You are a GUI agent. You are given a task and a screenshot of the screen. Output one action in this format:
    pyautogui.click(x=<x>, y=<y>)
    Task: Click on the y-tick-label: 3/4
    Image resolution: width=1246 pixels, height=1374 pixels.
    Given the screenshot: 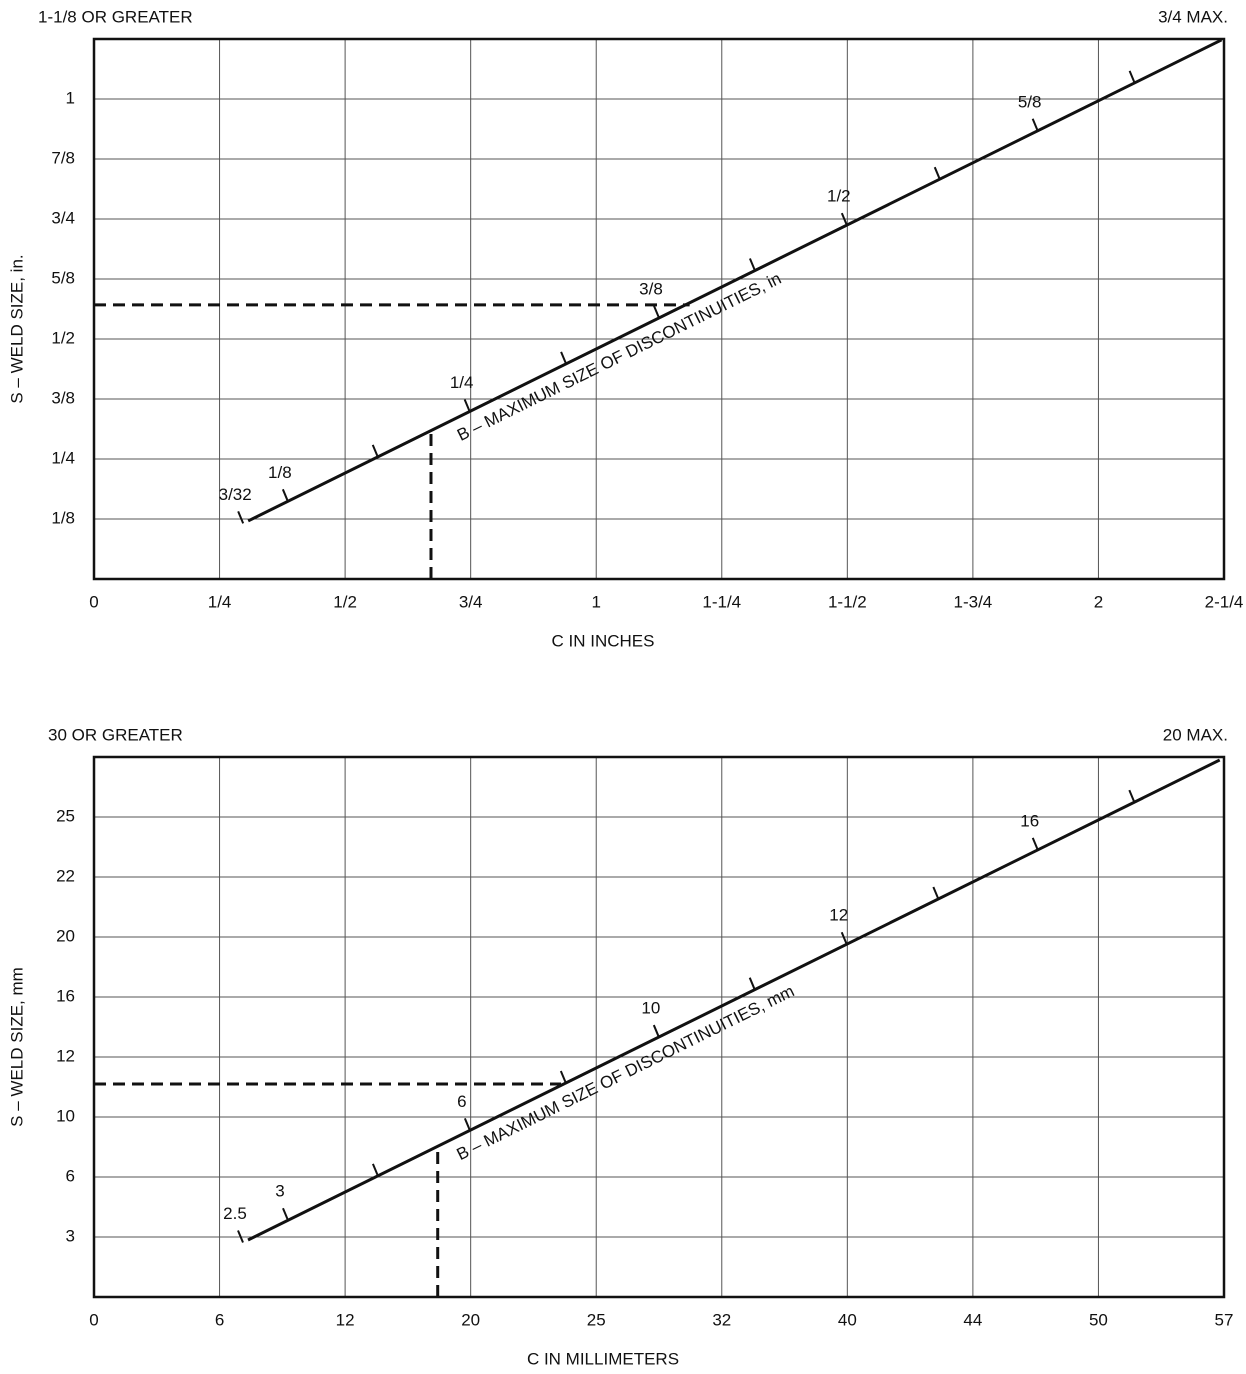 What is the action you would take?
    pyautogui.click(x=63, y=217)
    